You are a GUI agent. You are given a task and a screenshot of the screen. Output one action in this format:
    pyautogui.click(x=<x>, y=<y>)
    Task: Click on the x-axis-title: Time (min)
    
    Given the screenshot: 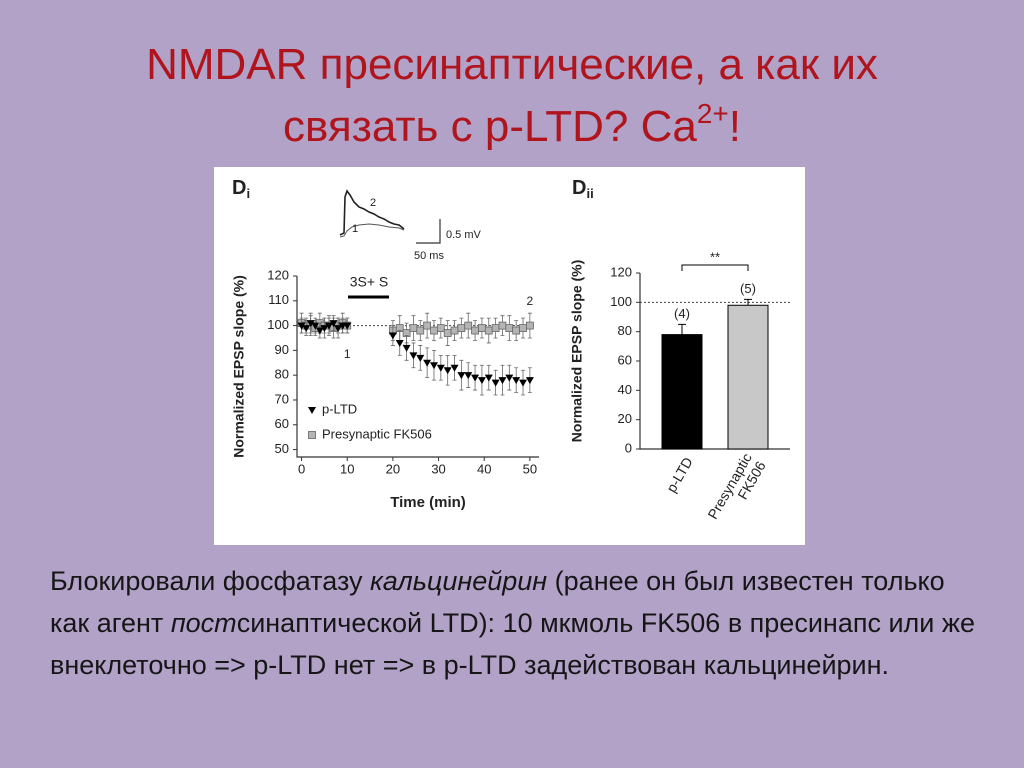 What is the action you would take?
    pyautogui.click(x=428, y=502)
    